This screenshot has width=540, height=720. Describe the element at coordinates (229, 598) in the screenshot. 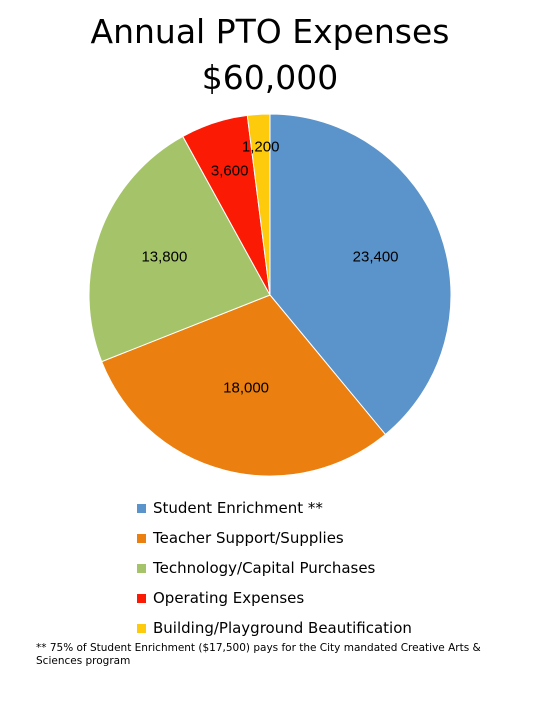

I see `legend-label: Operating Expenses` at that location.